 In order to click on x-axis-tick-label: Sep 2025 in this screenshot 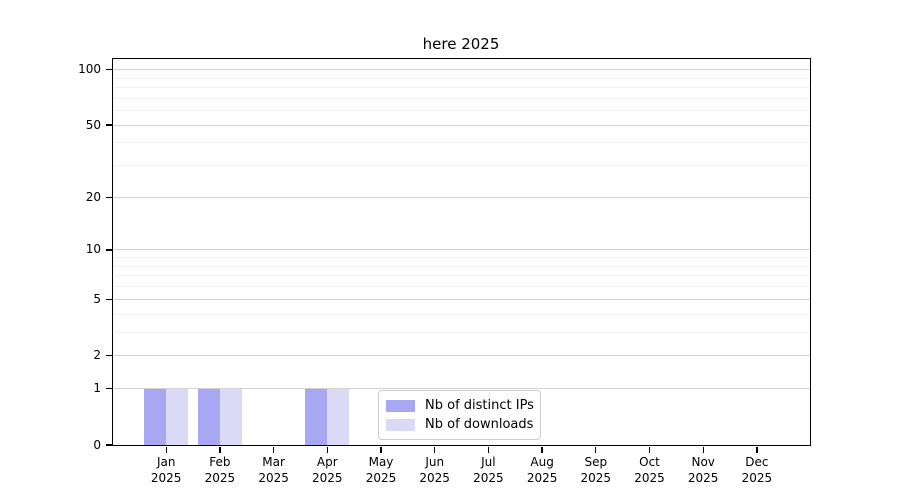, I will do `click(596, 470)`.